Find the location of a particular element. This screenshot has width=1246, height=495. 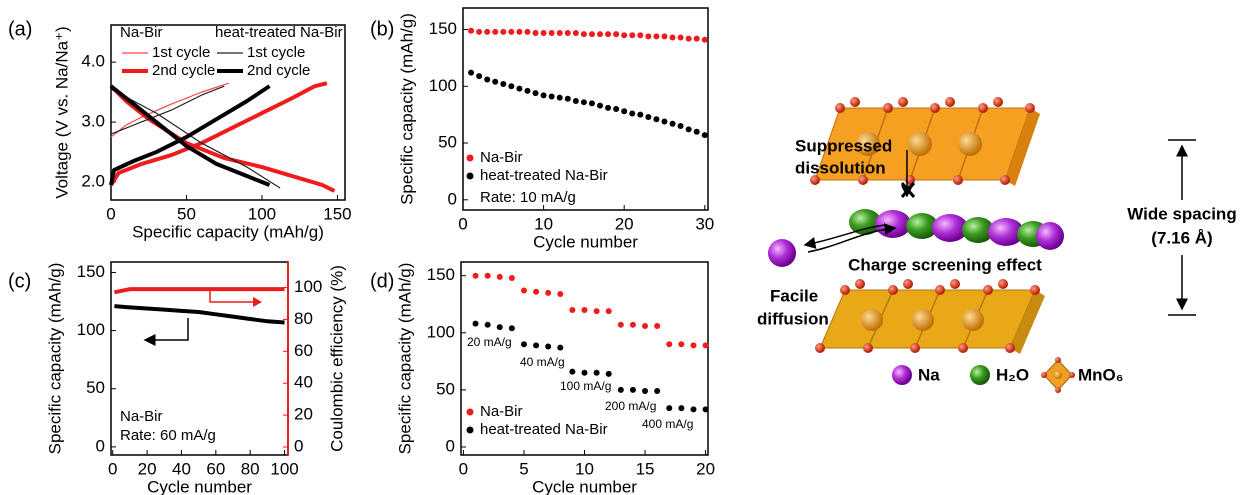

y2-tick-label: 0 is located at coordinates (298, 446).